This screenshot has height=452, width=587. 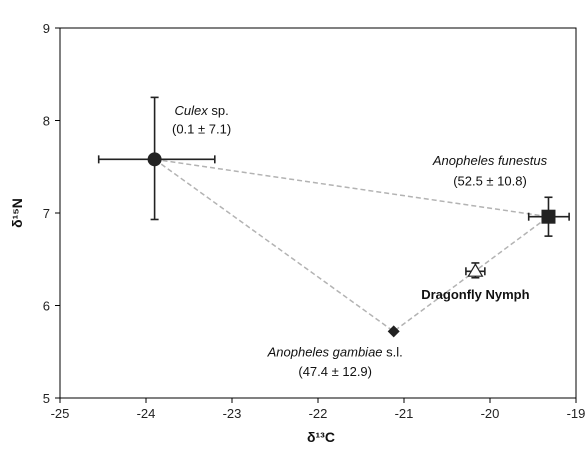 What do you see at coordinates (46, 213) in the screenshot?
I see `y-tick-label: 7` at bounding box center [46, 213].